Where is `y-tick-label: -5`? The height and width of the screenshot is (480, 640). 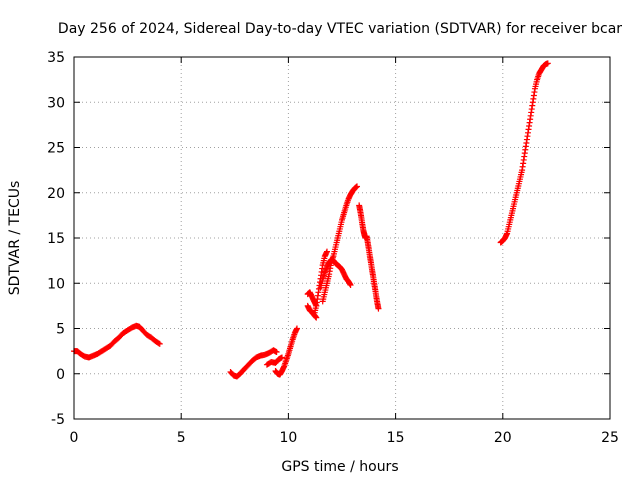 y-tick-label: -5 is located at coordinates (58, 420).